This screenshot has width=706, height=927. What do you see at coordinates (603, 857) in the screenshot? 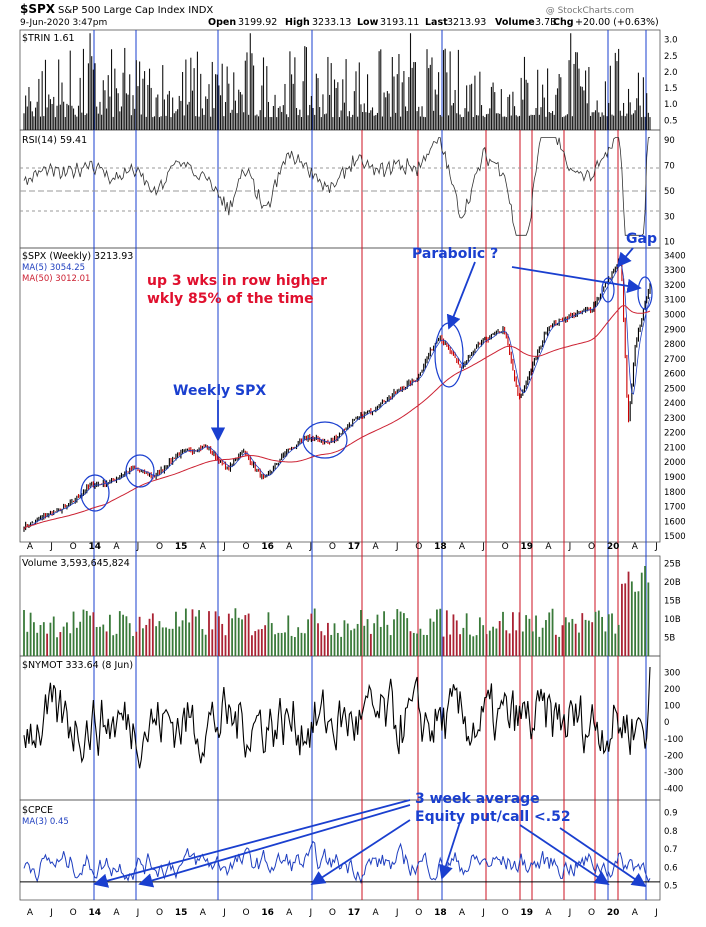
I see `arrow-cpce-low-2020b` at bounding box center [603, 857].